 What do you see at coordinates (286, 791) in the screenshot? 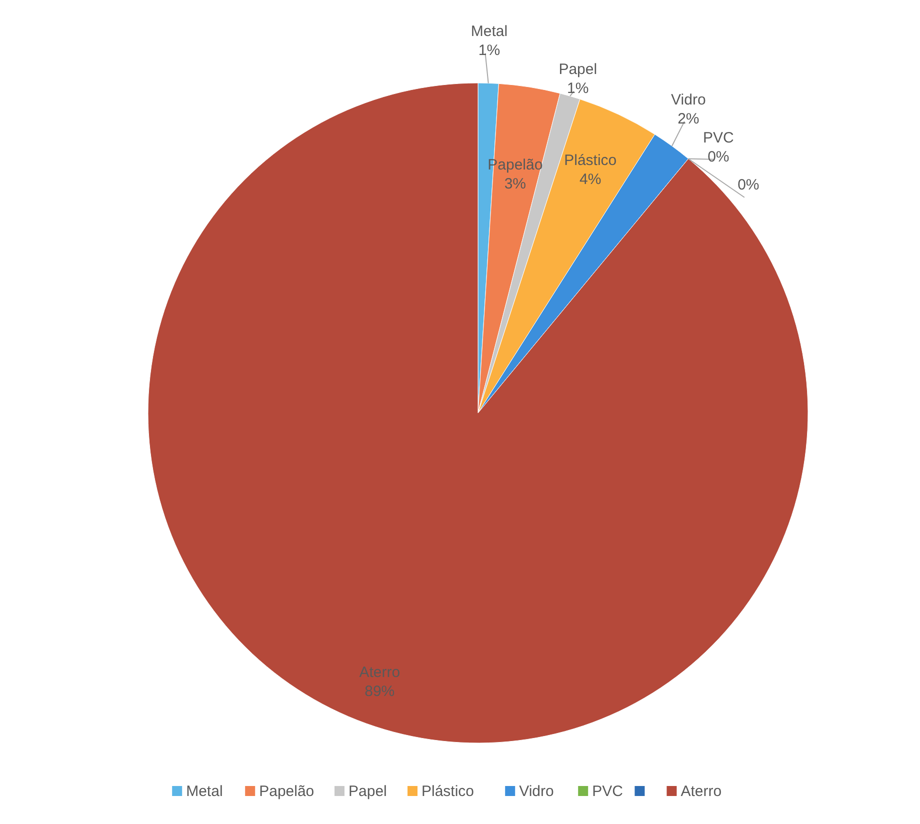
I see `legend-label: Papelão` at bounding box center [286, 791].